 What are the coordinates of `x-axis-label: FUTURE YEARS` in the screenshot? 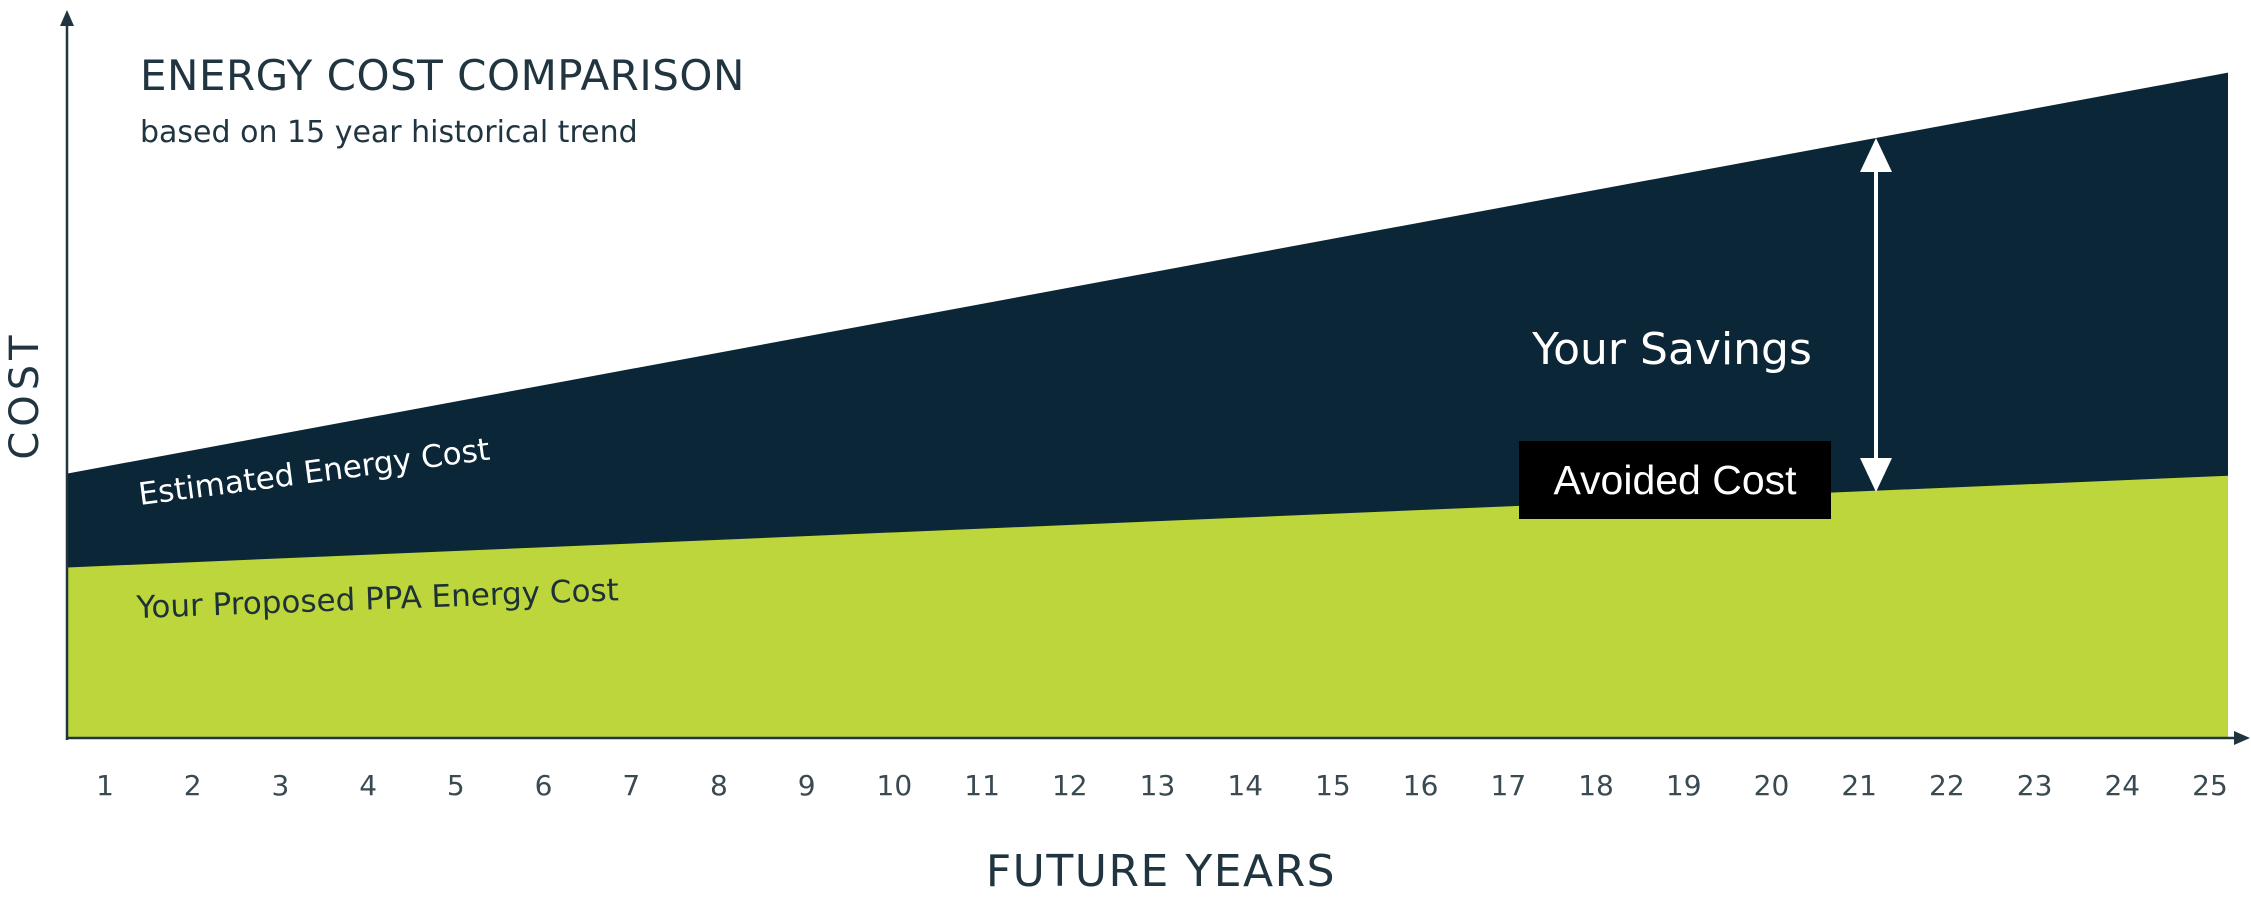 It's located at (1161, 871).